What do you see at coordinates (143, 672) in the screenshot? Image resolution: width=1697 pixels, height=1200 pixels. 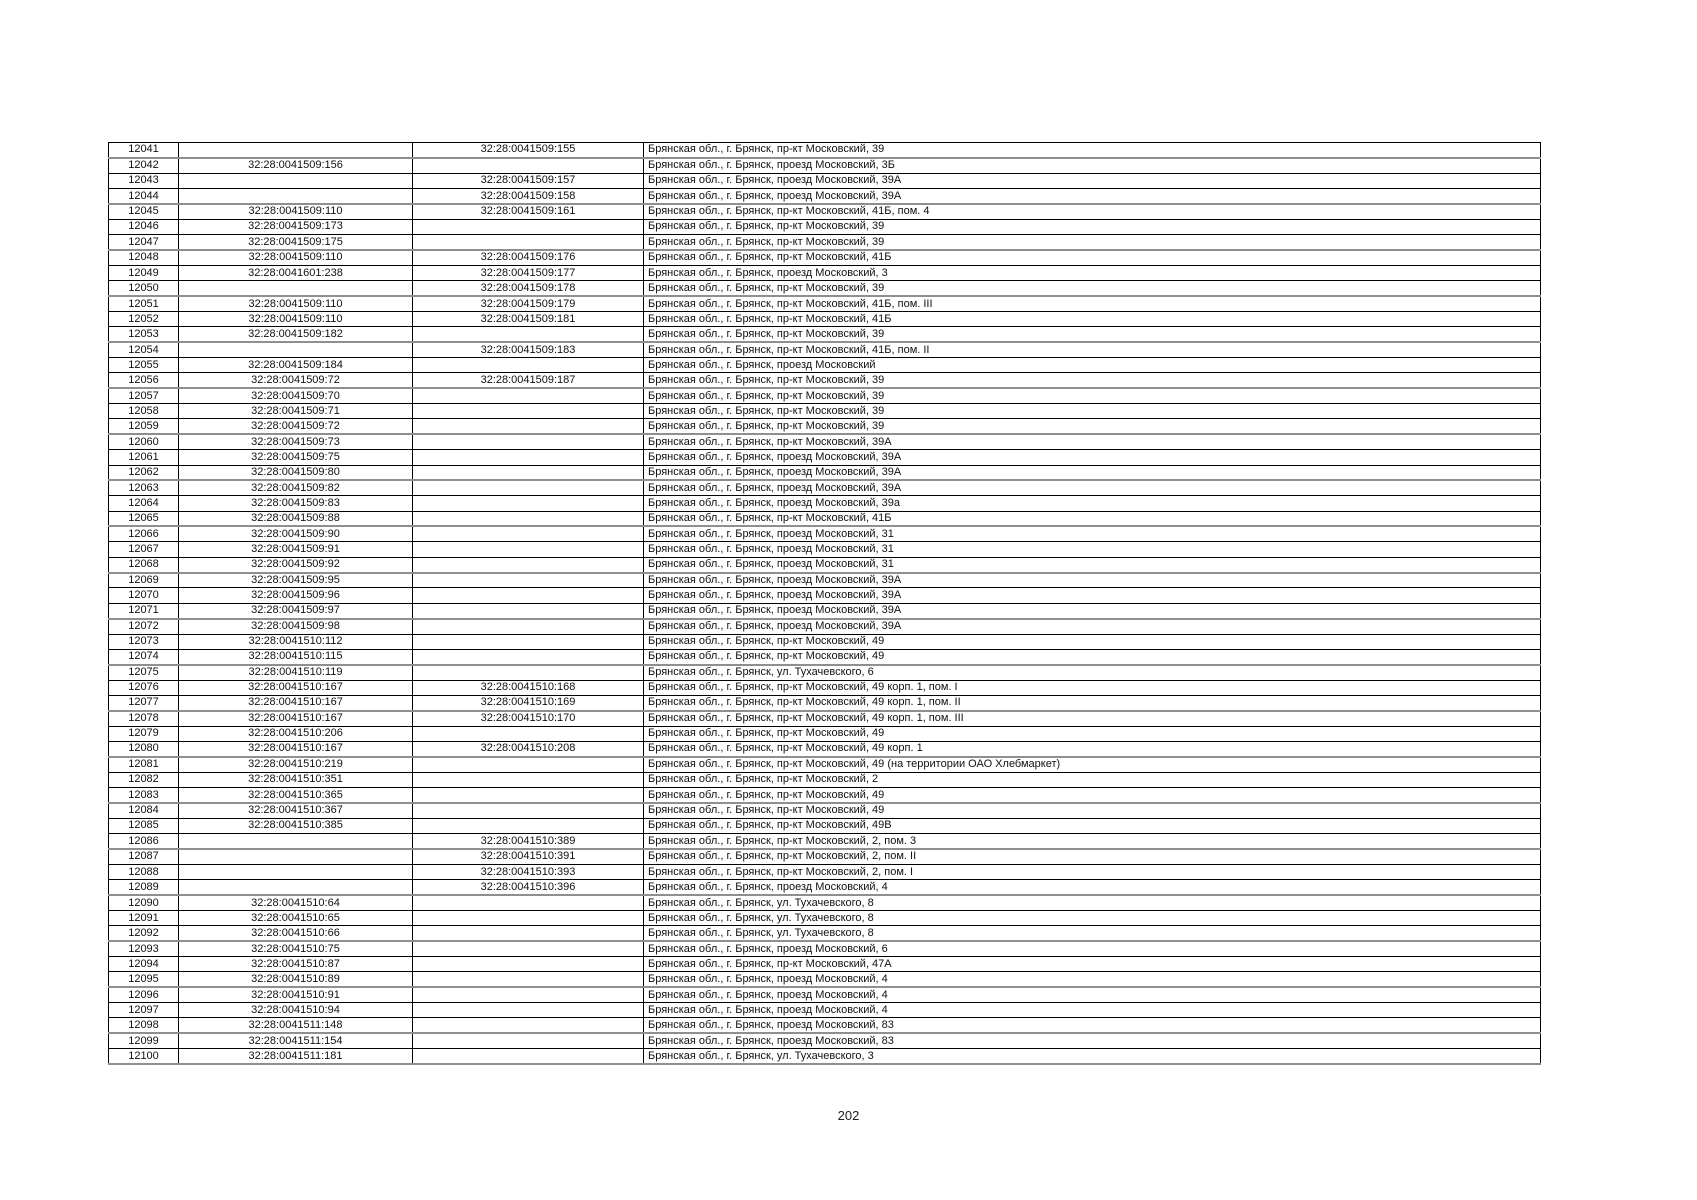 I see `row-number-cell: 12075` at bounding box center [143, 672].